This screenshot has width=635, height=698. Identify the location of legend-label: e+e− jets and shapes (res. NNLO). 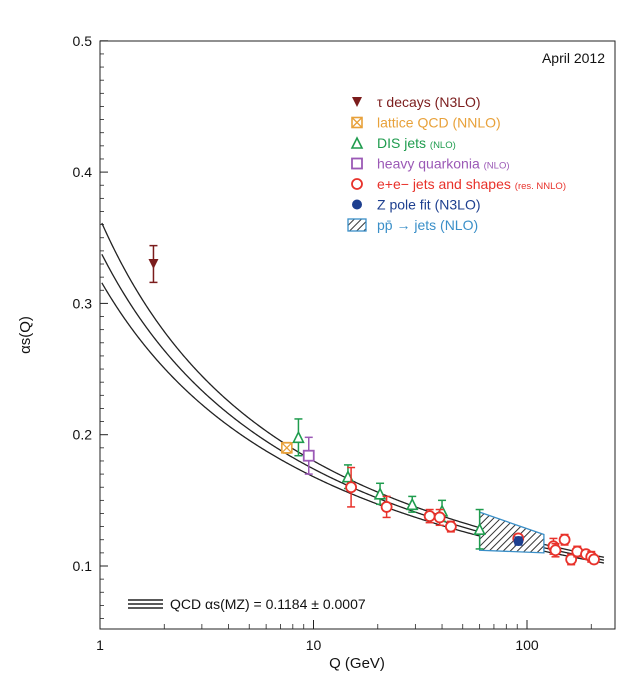
(471, 184).